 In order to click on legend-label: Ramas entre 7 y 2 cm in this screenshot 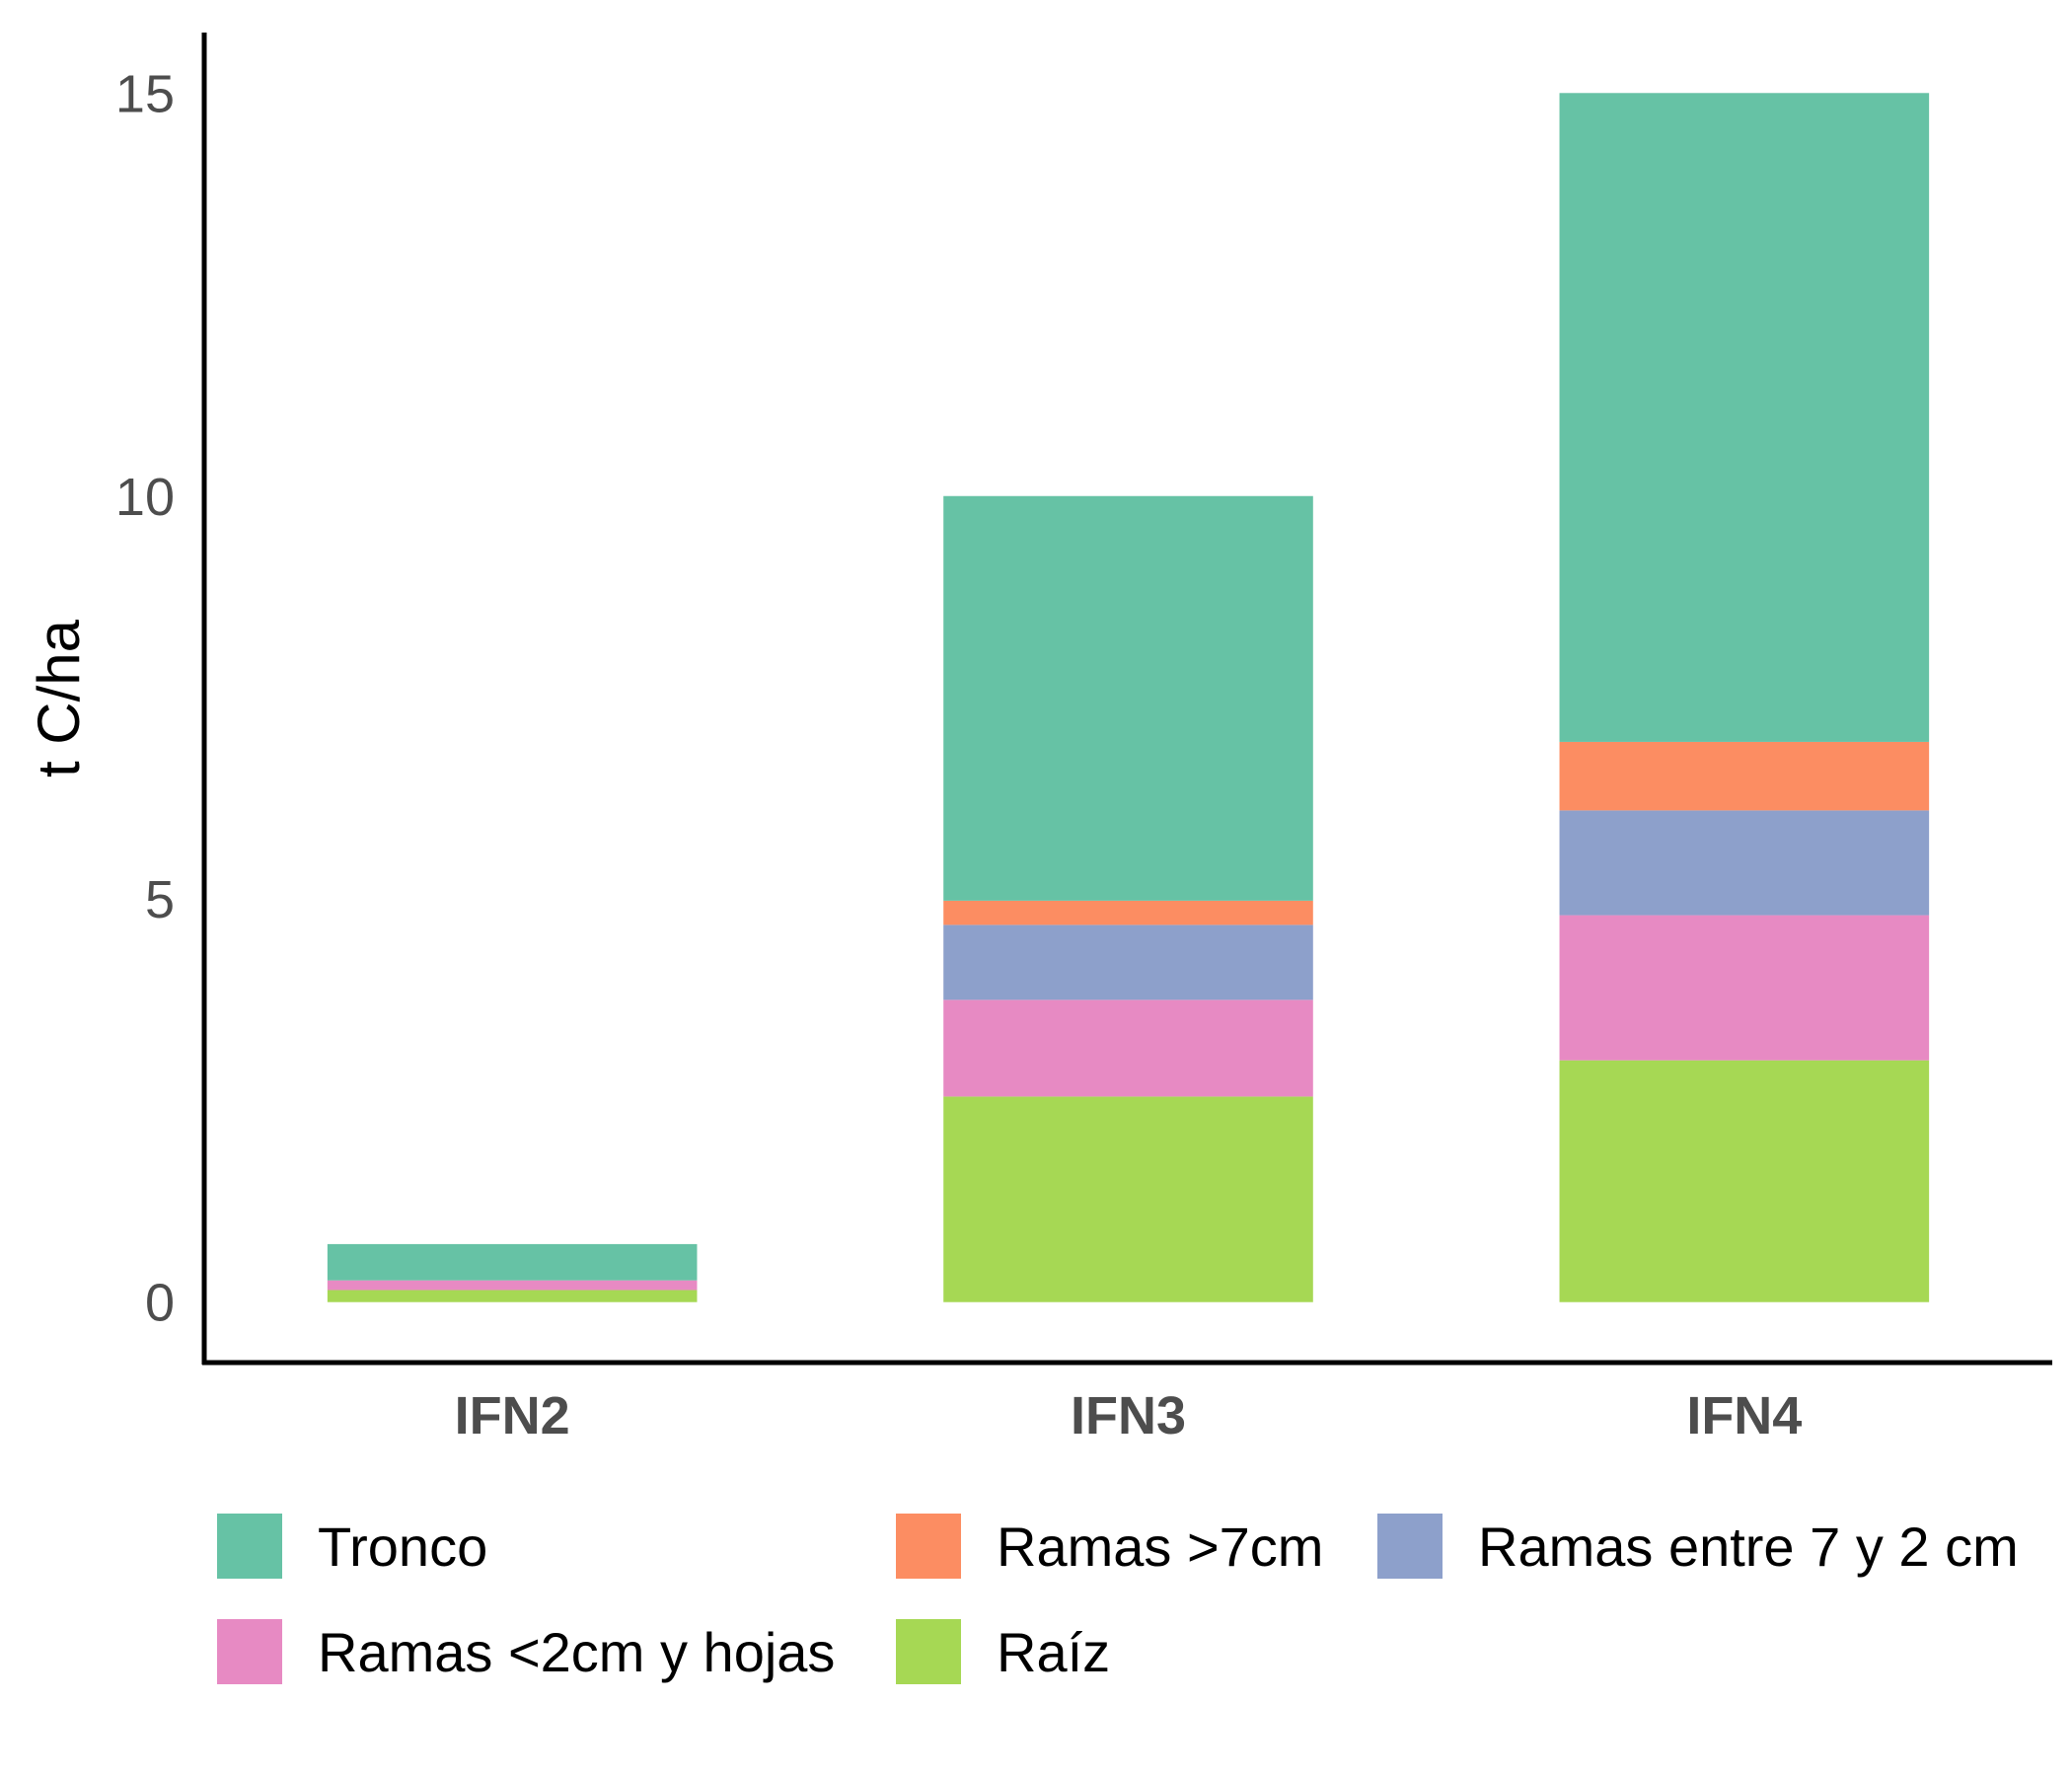, I will do `click(1749, 1547)`.